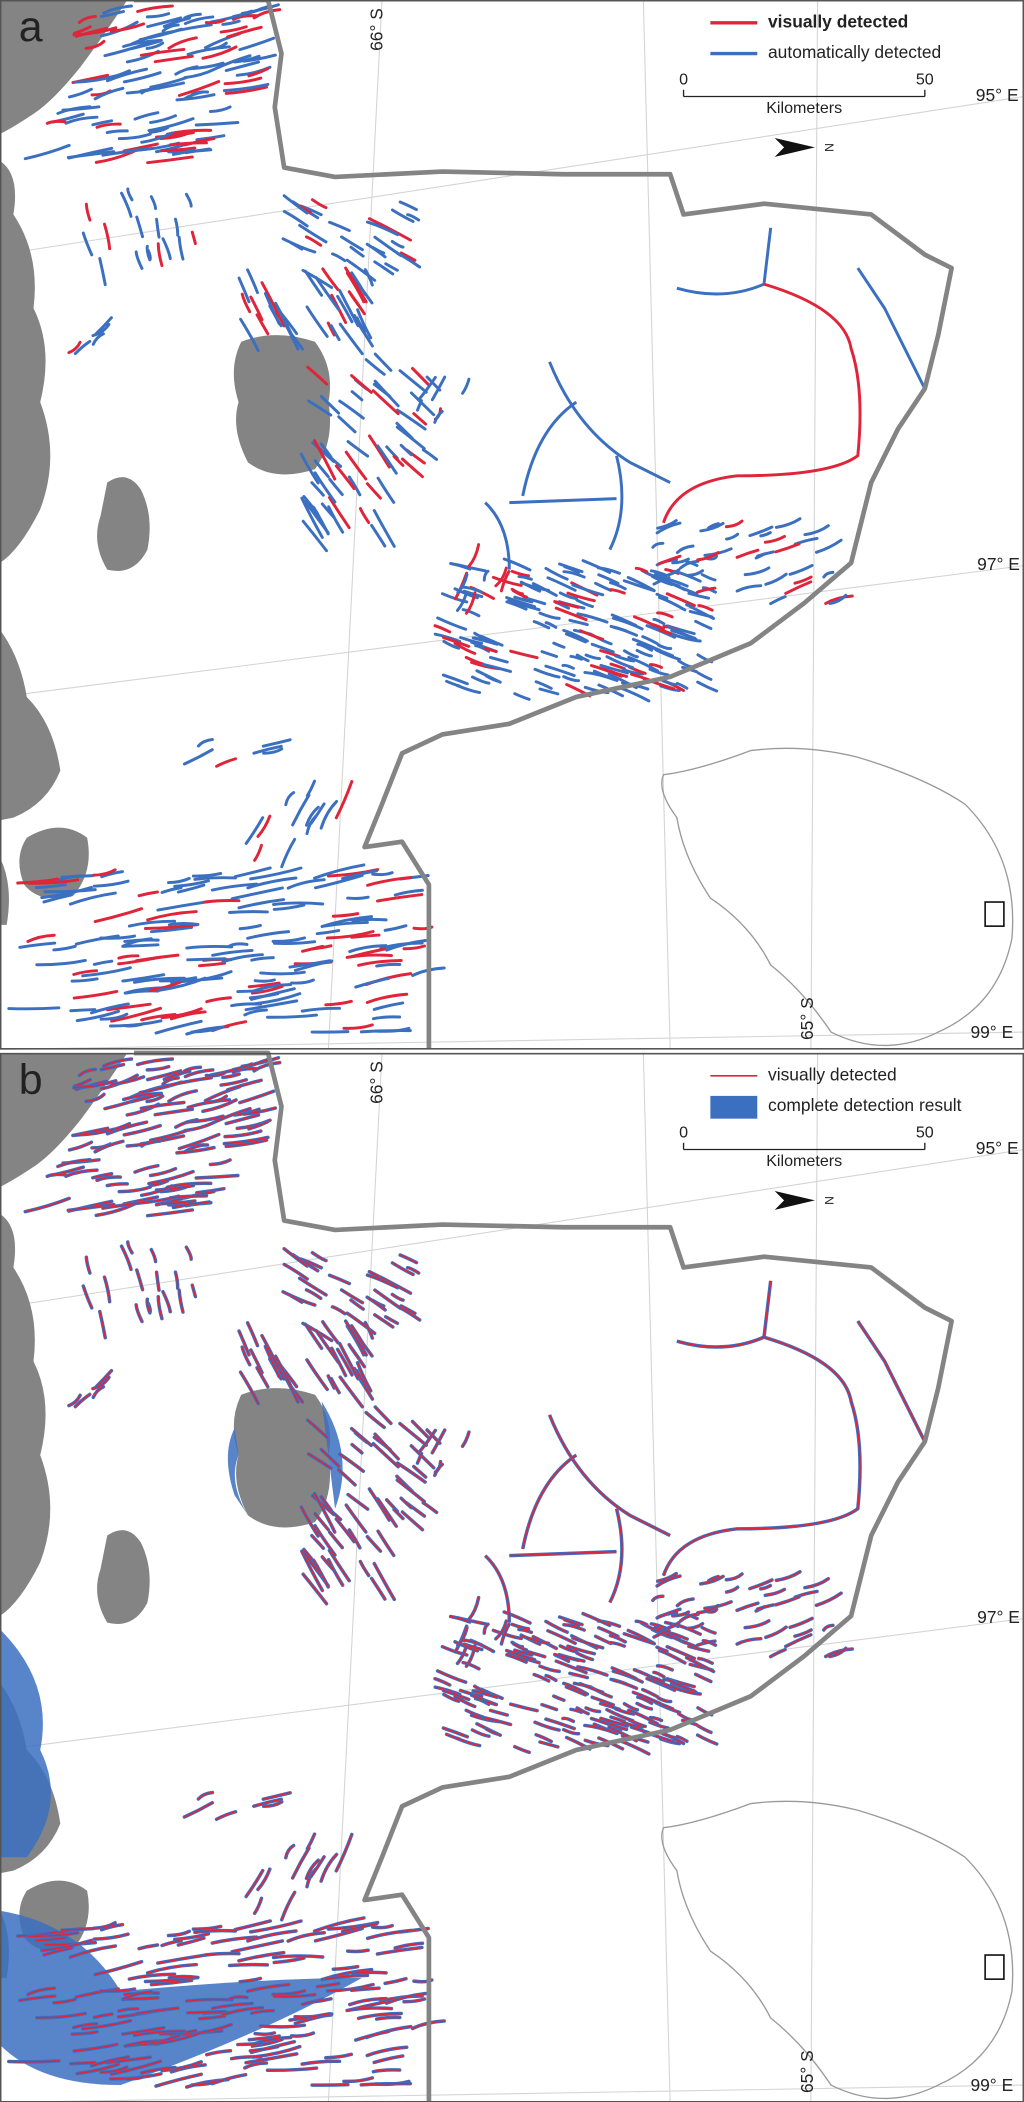 Image resolution: width=1024 pixels, height=2102 pixels. Describe the element at coordinates (355, 525) in the screenshot. I see `graticule-line` at that location.